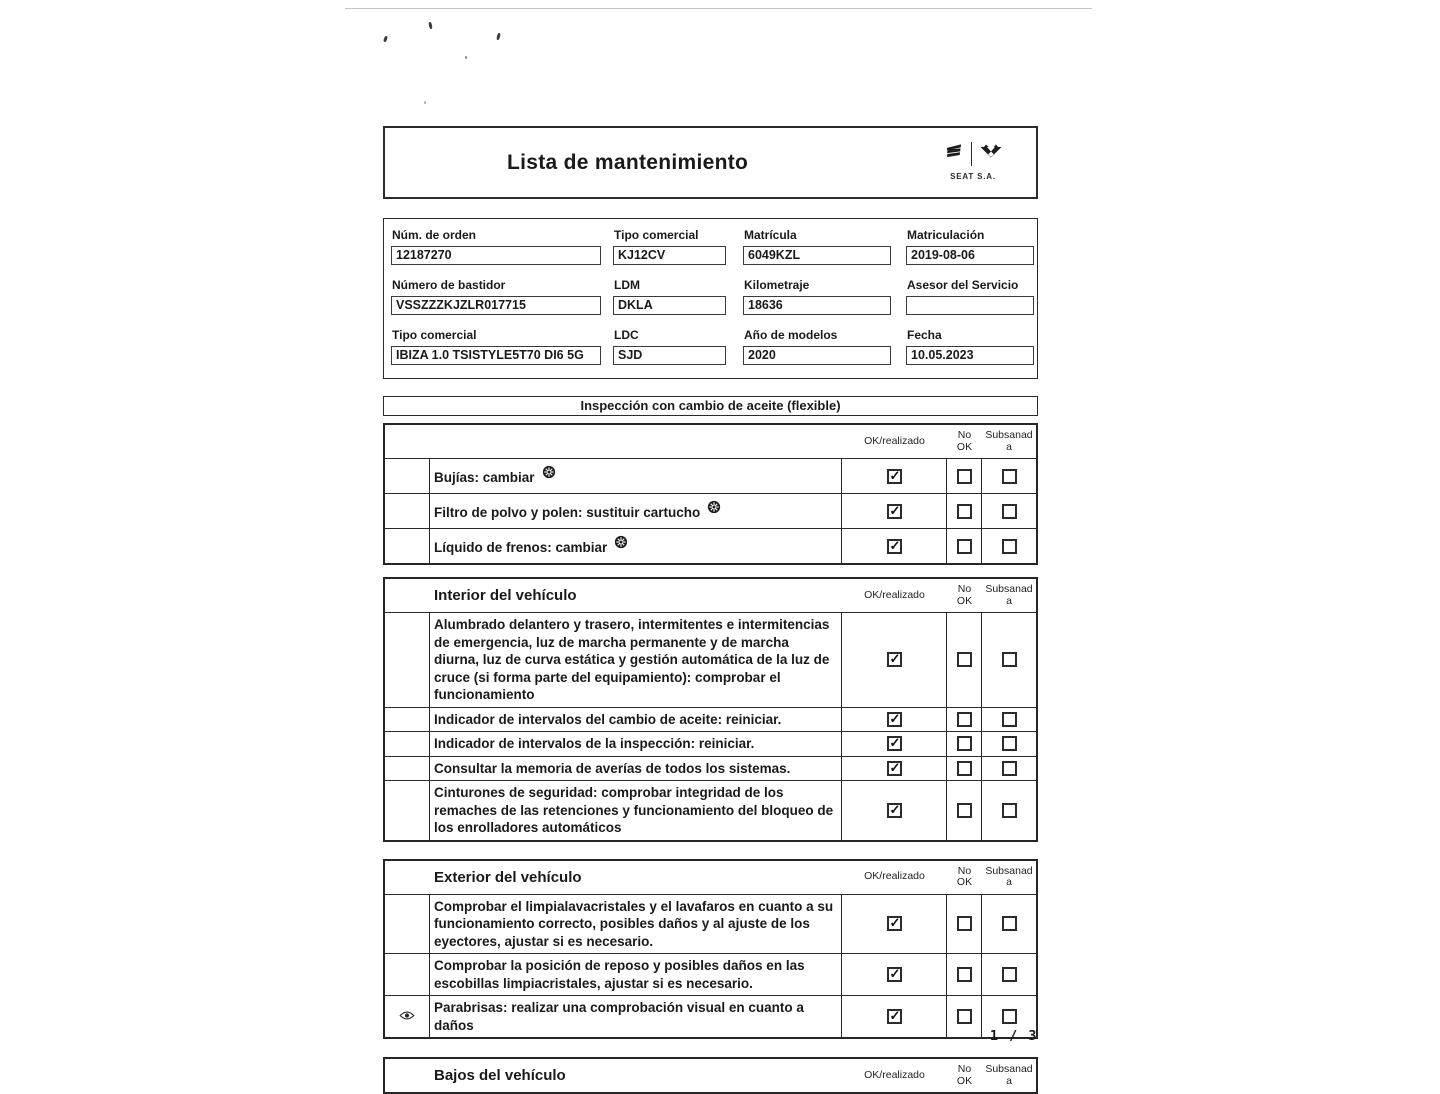  I want to click on field-label: Kilometraje, so click(777, 285).